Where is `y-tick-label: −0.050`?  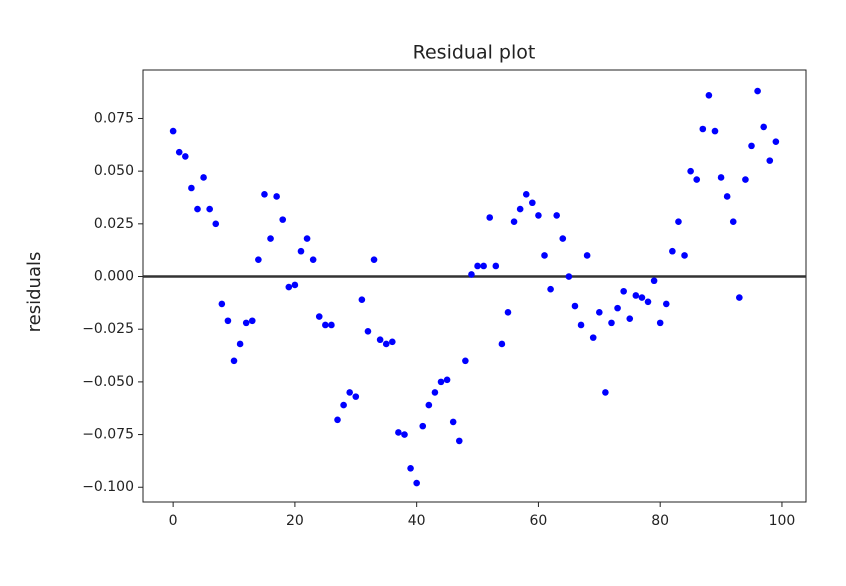
y-tick-label: −0.050 is located at coordinates (108, 382).